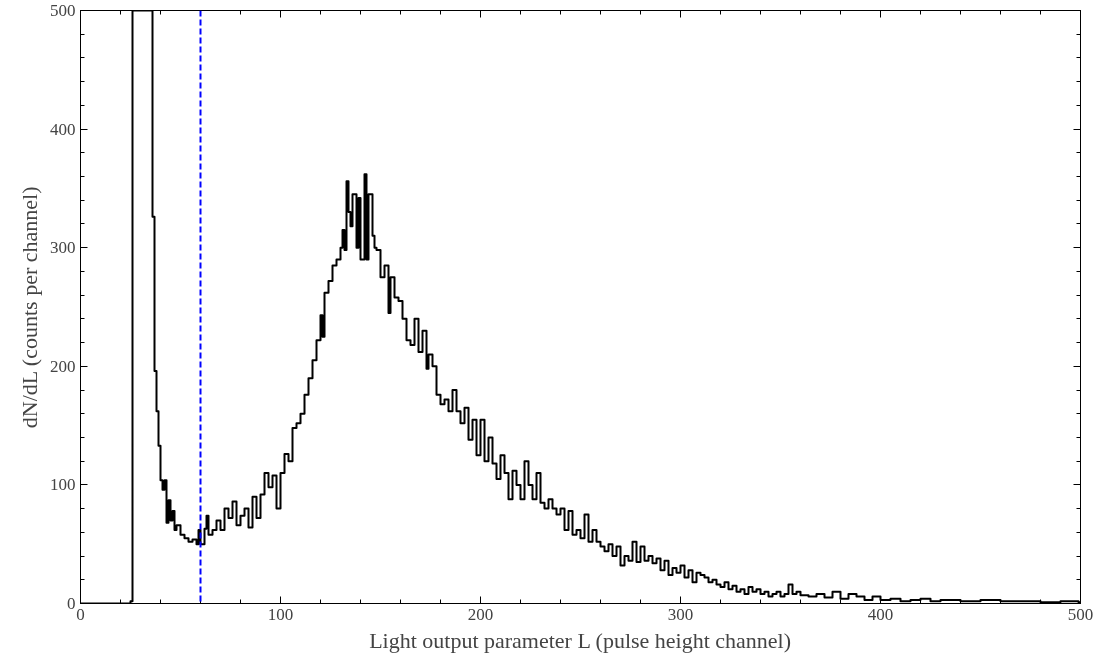 The width and height of the screenshot is (1102, 663). I want to click on y-tick-label: 400, so click(63, 129).